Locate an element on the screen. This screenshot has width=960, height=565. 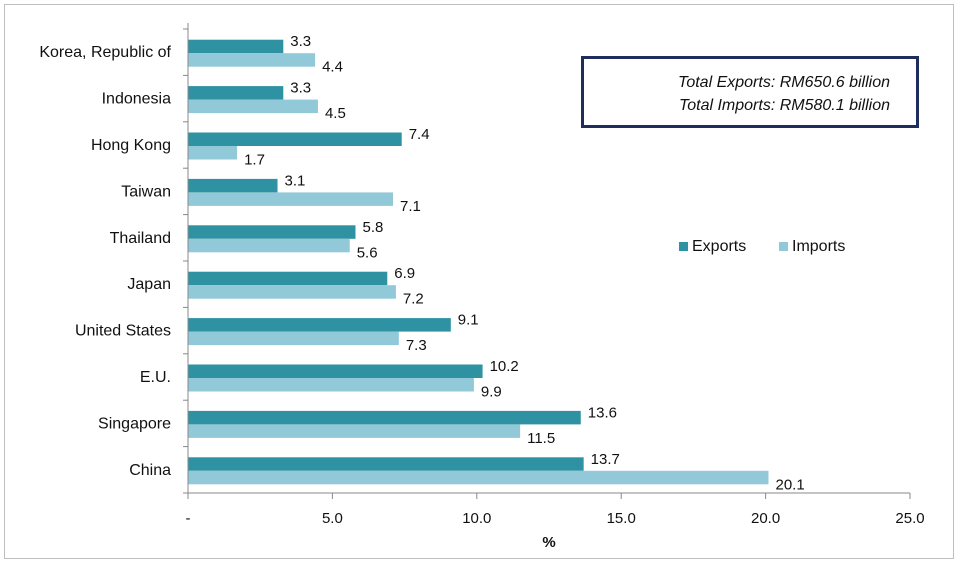
data-label-imports-hong-kong: 1.7 is located at coordinates (254, 160).